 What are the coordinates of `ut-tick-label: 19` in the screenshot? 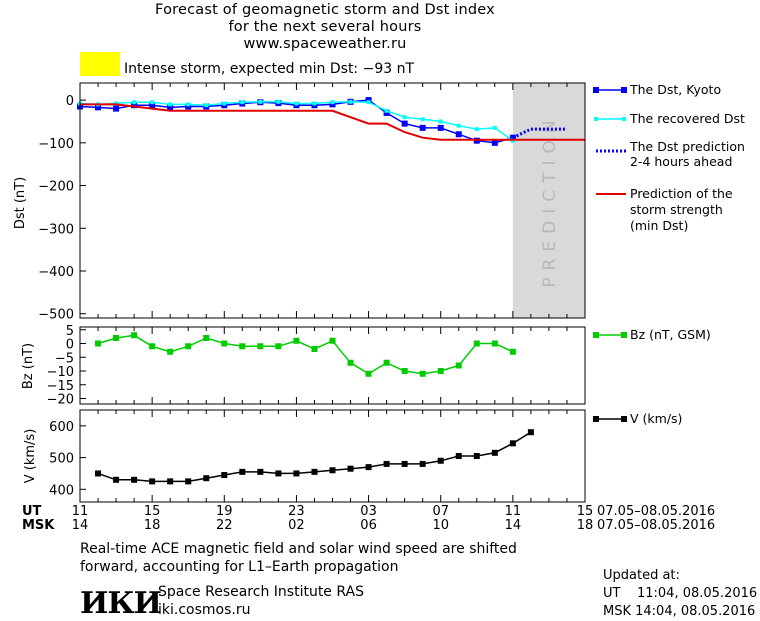 It's located at (224, 511).